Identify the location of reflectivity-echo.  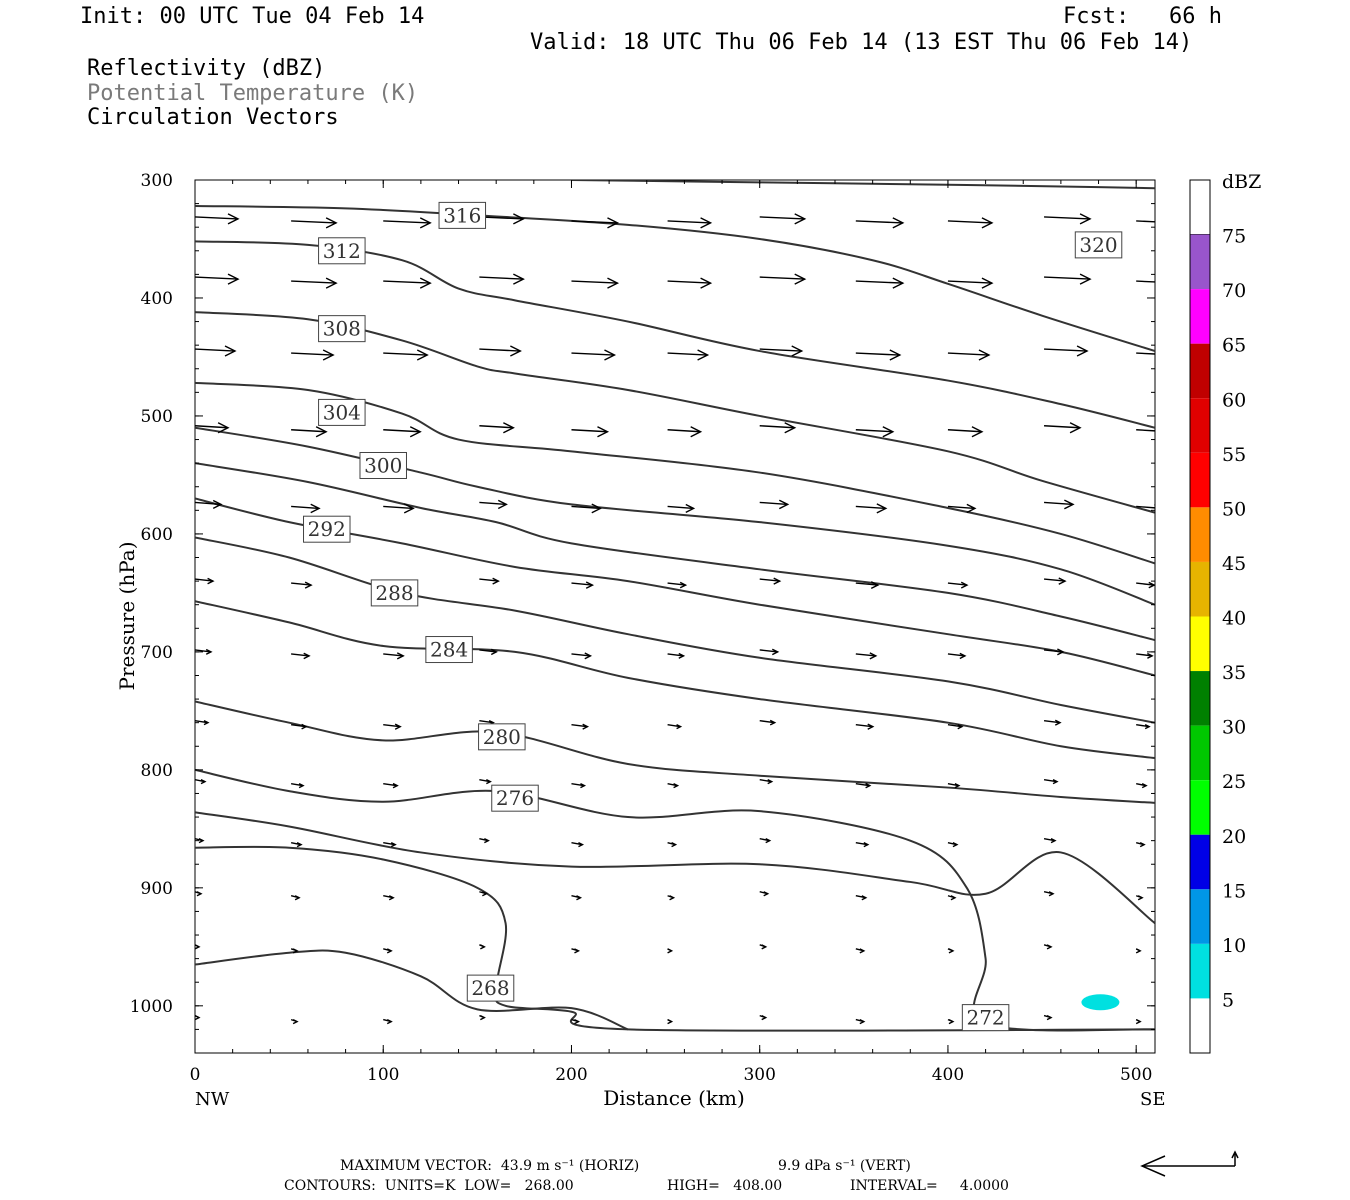
(1100, 1002).